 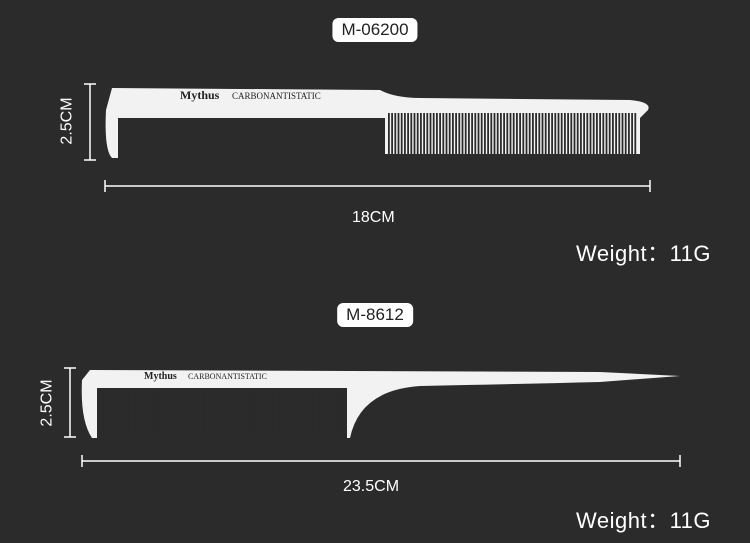 What do you see at coordinates (375, 315) in the screenshot?
I see `model-label: M-8612` at bounding box center [375, 315].